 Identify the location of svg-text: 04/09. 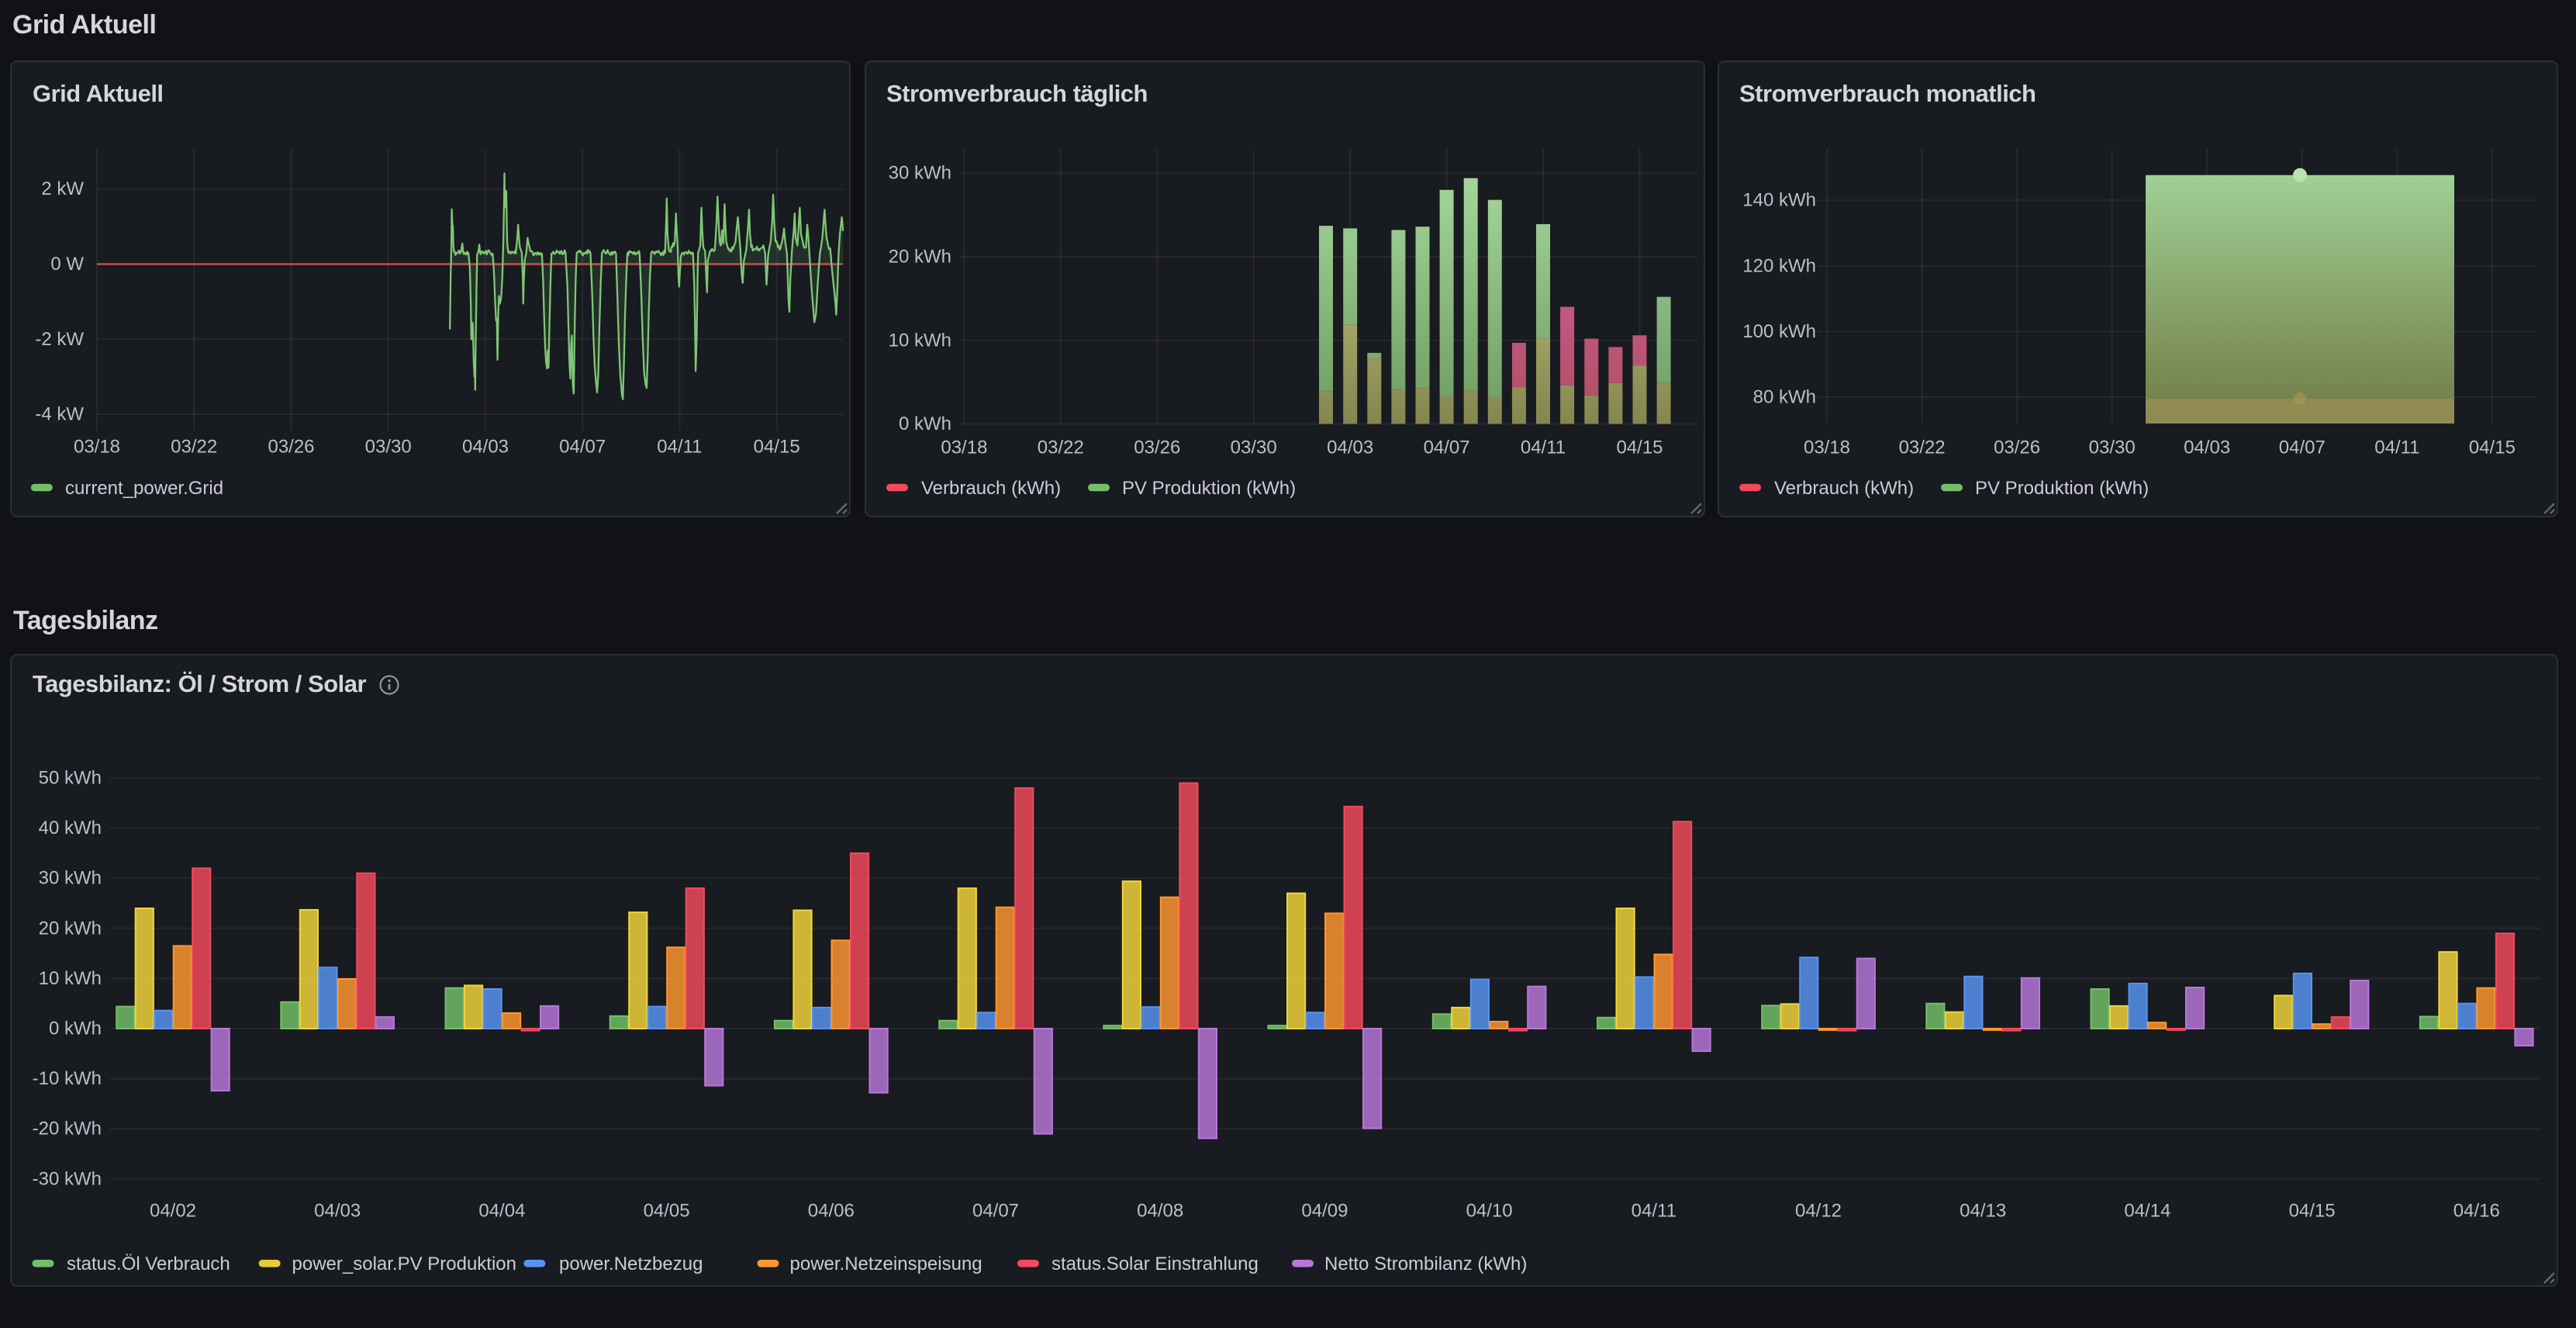
(1324, 1211).